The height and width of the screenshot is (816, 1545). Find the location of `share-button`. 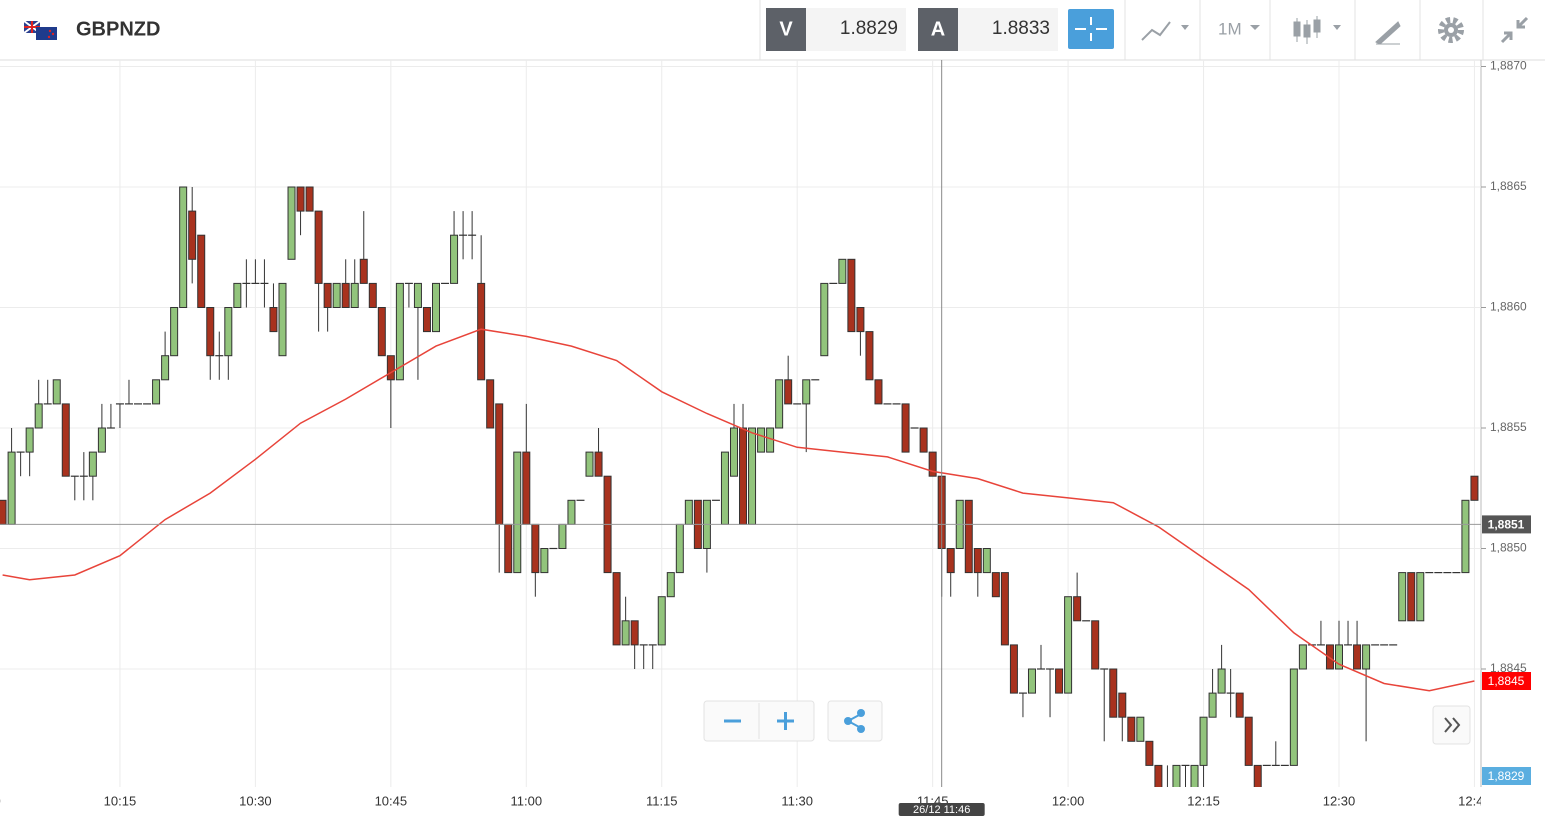

share-button is located at coordinates (855, 721).